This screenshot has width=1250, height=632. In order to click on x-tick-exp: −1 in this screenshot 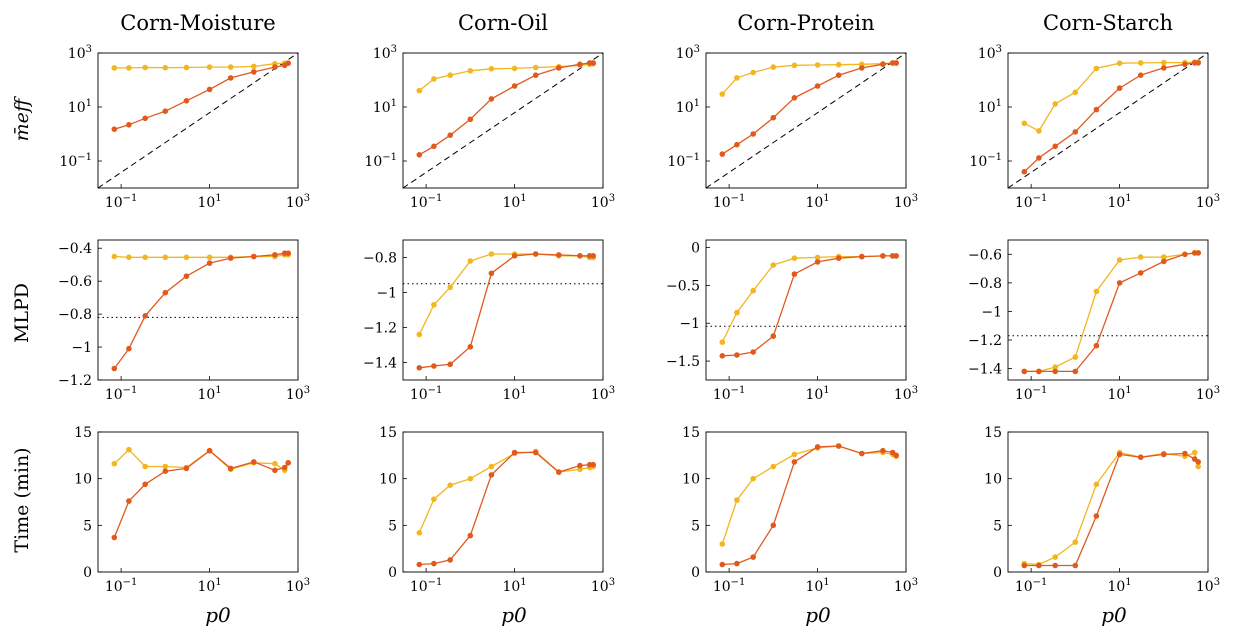, I will do `click(130, 198)`.